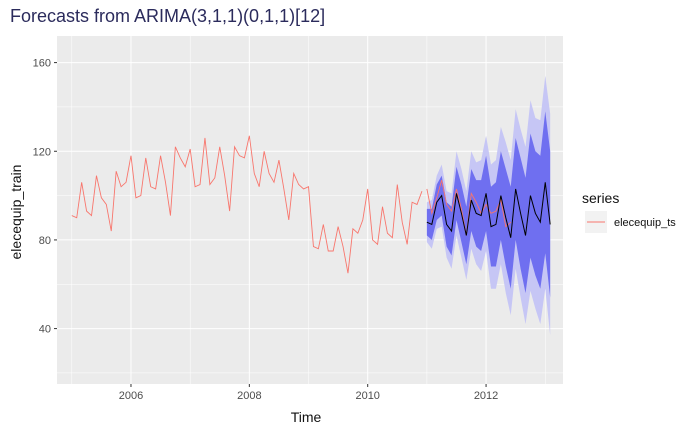 The width and height of the screenshot is (700, 432). Describe the element at coordinates (45, 330) in the screenshot. I see `y-tick-label: 40` at that location.